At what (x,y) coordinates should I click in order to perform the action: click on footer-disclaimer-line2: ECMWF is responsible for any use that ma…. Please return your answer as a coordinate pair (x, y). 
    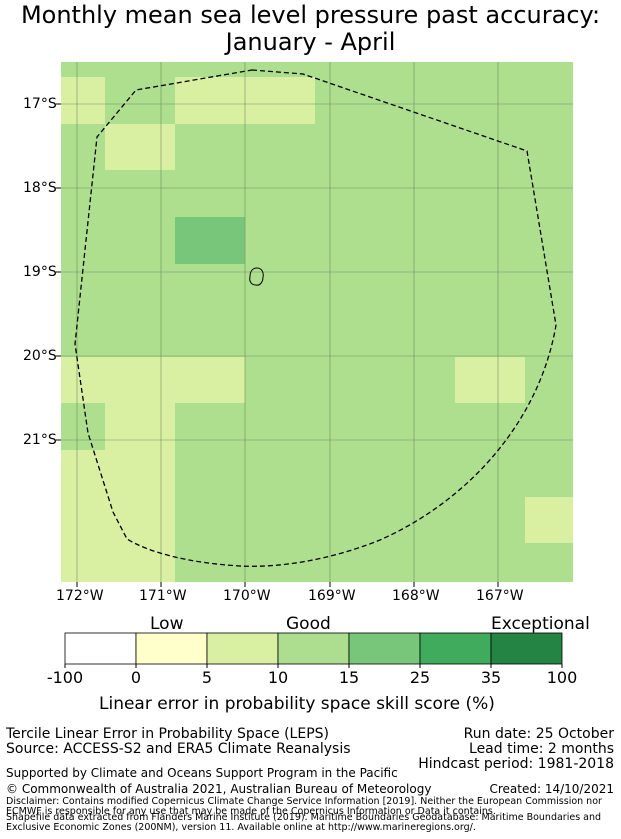
    Looking at the image, I should click on (251, 811).